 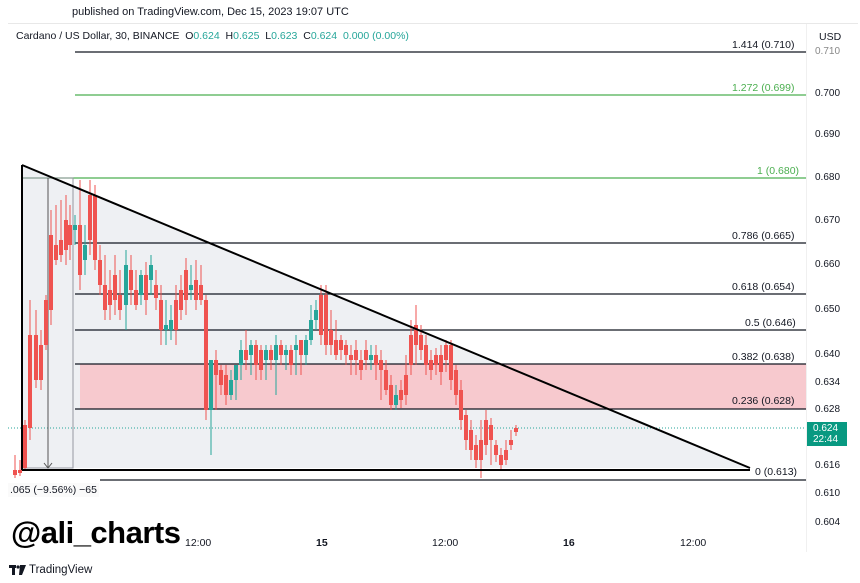 What do you see at coordinates (763, 357) in the screenshot?
I see `fib-label-0382: 0.382 (0.638)` at bounding box center [763, 357].